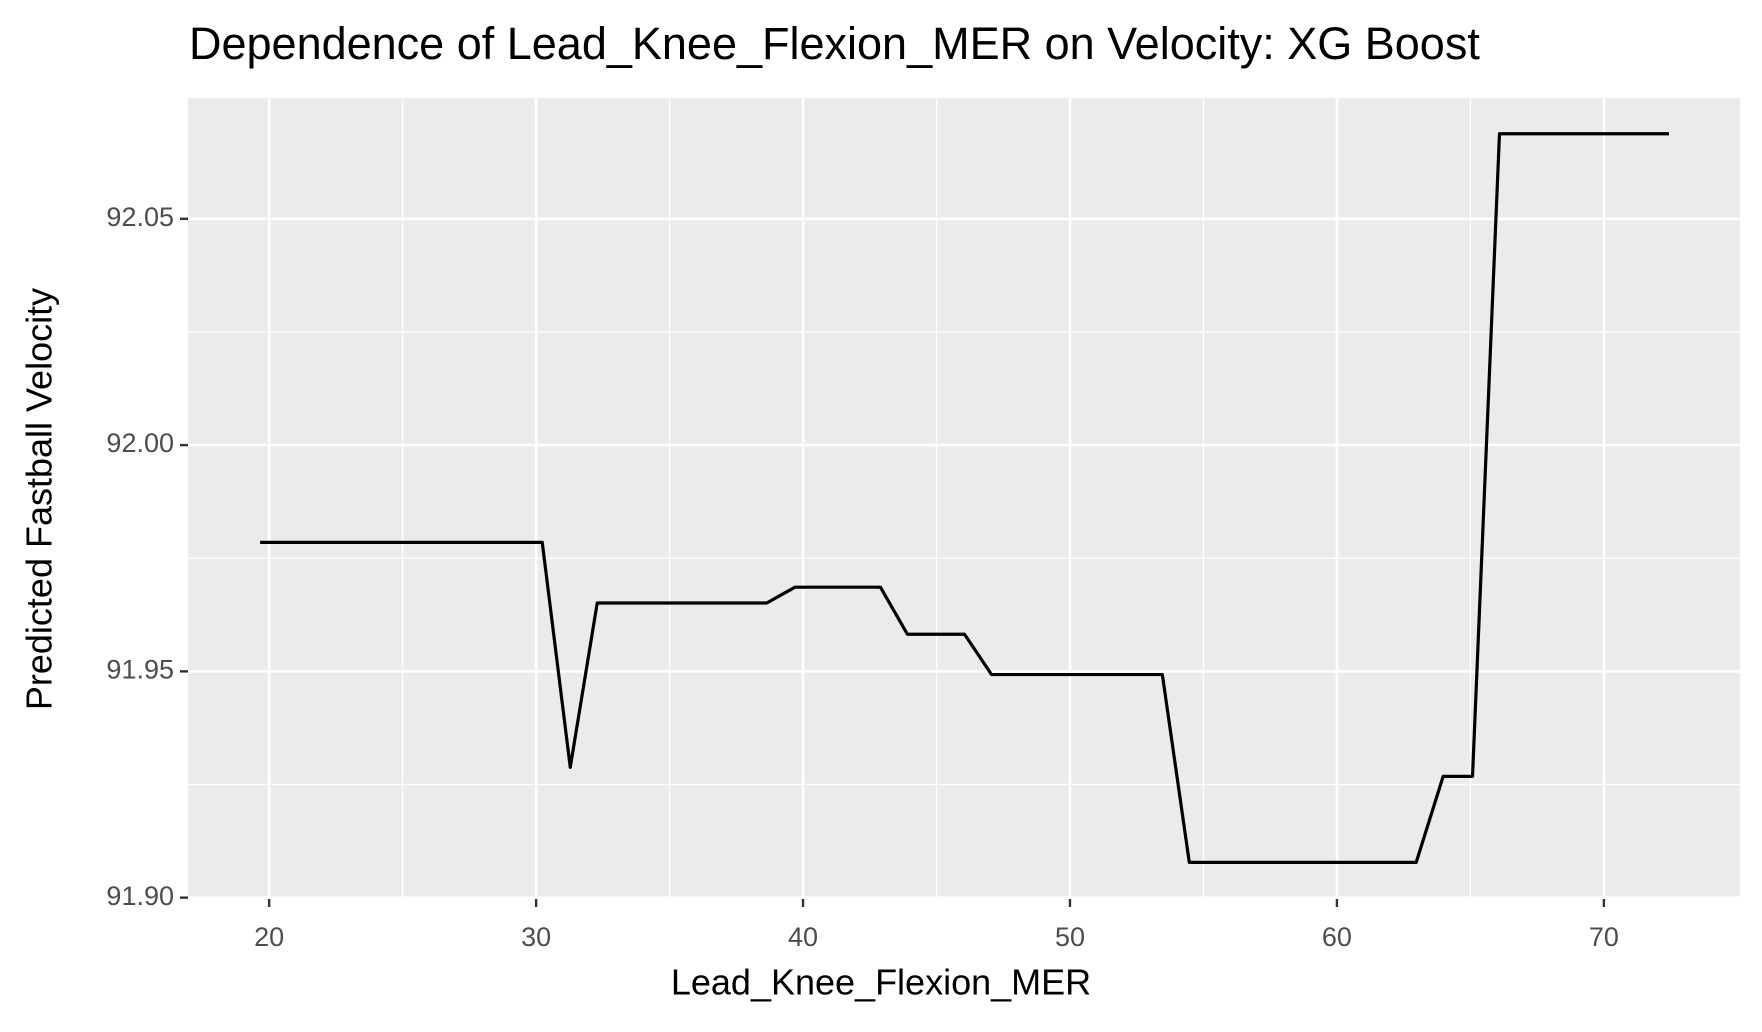  Describe the element at coordinates (140, 669) in the screenshot. I see `y-tick-label: 91.95` at that location.